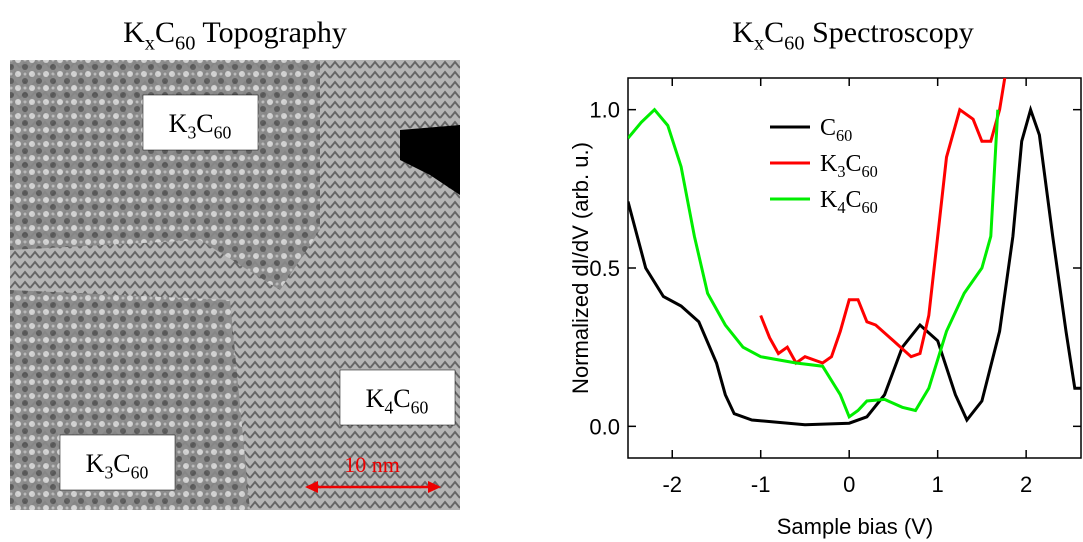 The image size is (1083, 542). I want to click on x-tick-label: 1, so click(938, 484).